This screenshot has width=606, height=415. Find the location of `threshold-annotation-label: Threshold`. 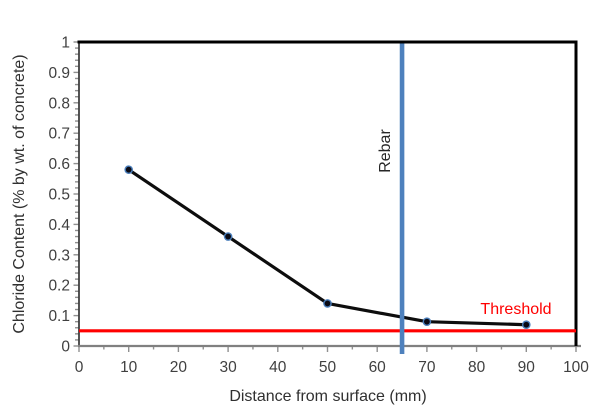

threshold-annotation-label: Threshold is located at coordinates (516, 309).